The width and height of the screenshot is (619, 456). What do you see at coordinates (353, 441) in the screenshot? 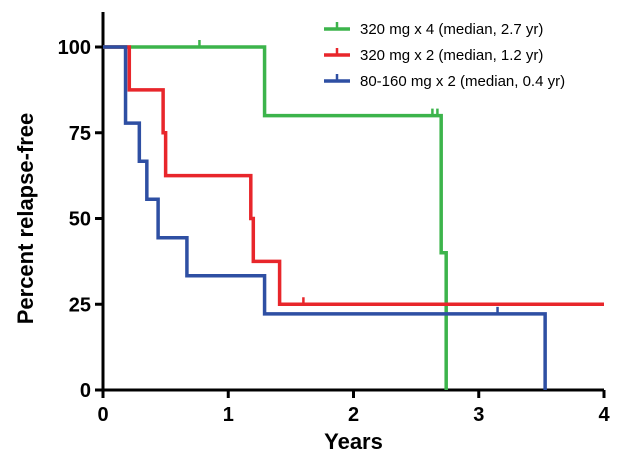
I see `x-axis-label: Years` at bounding box center [353, 441].